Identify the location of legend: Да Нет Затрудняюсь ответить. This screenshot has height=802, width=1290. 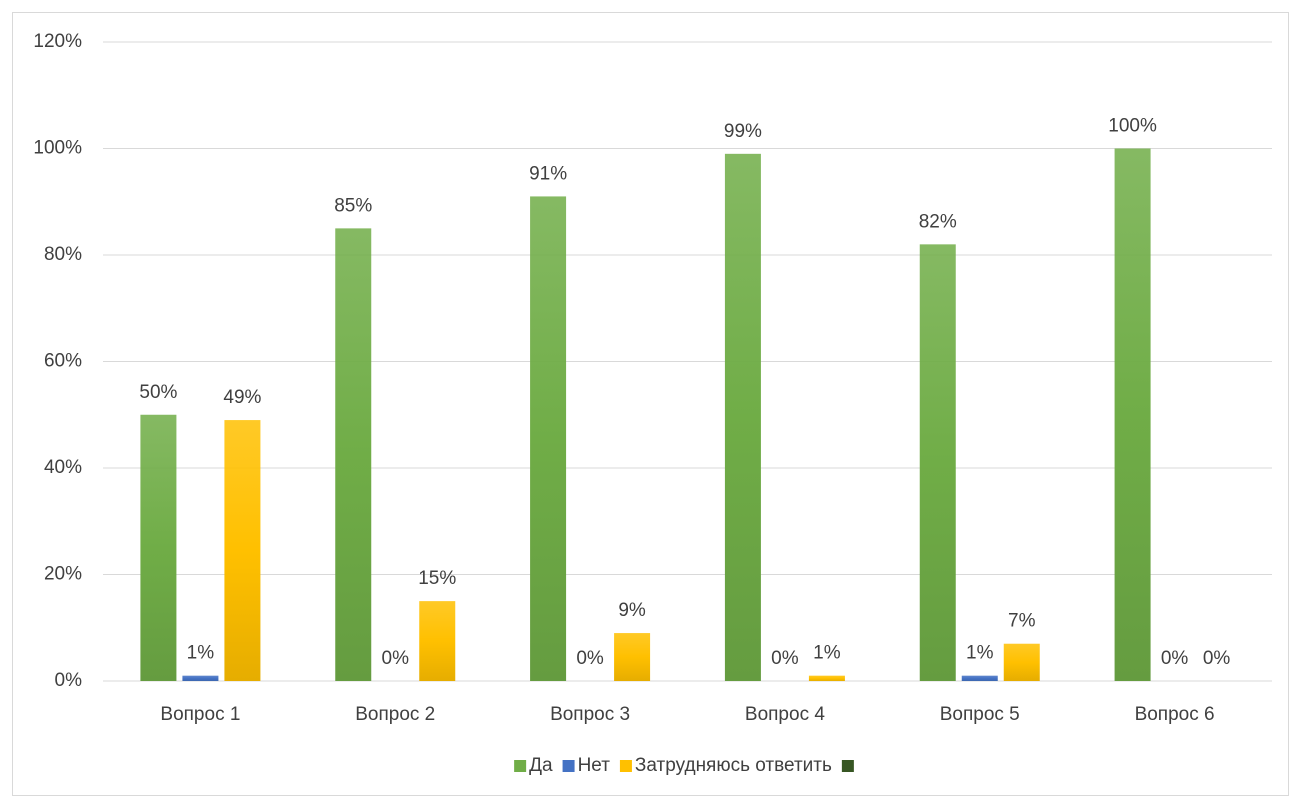
(684, 765).